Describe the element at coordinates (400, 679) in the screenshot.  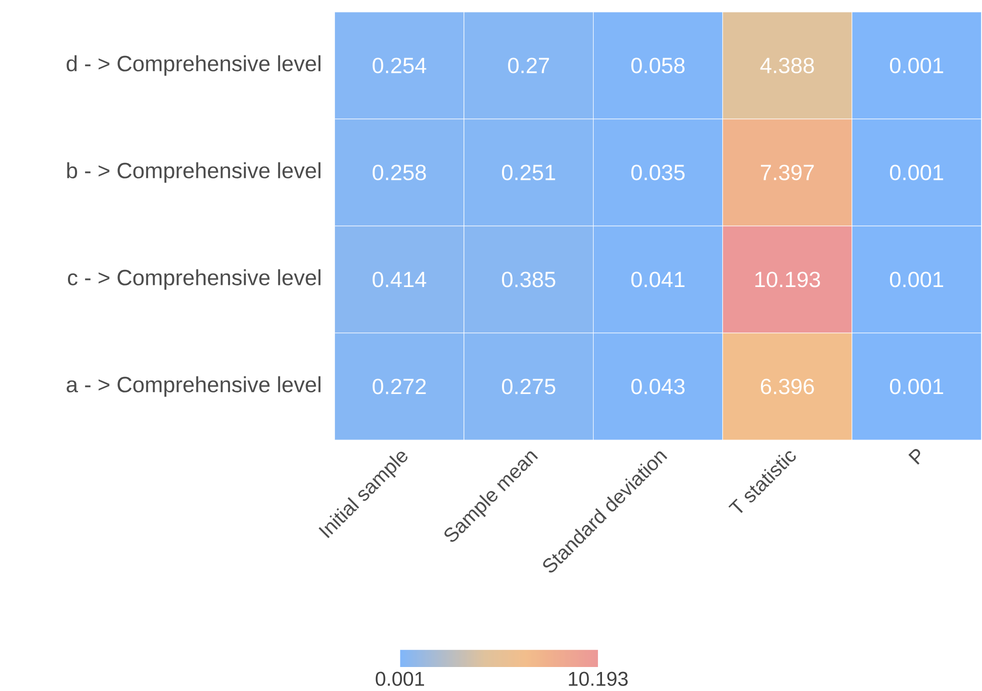
I see `color-bar-label: 0.001` at that location.